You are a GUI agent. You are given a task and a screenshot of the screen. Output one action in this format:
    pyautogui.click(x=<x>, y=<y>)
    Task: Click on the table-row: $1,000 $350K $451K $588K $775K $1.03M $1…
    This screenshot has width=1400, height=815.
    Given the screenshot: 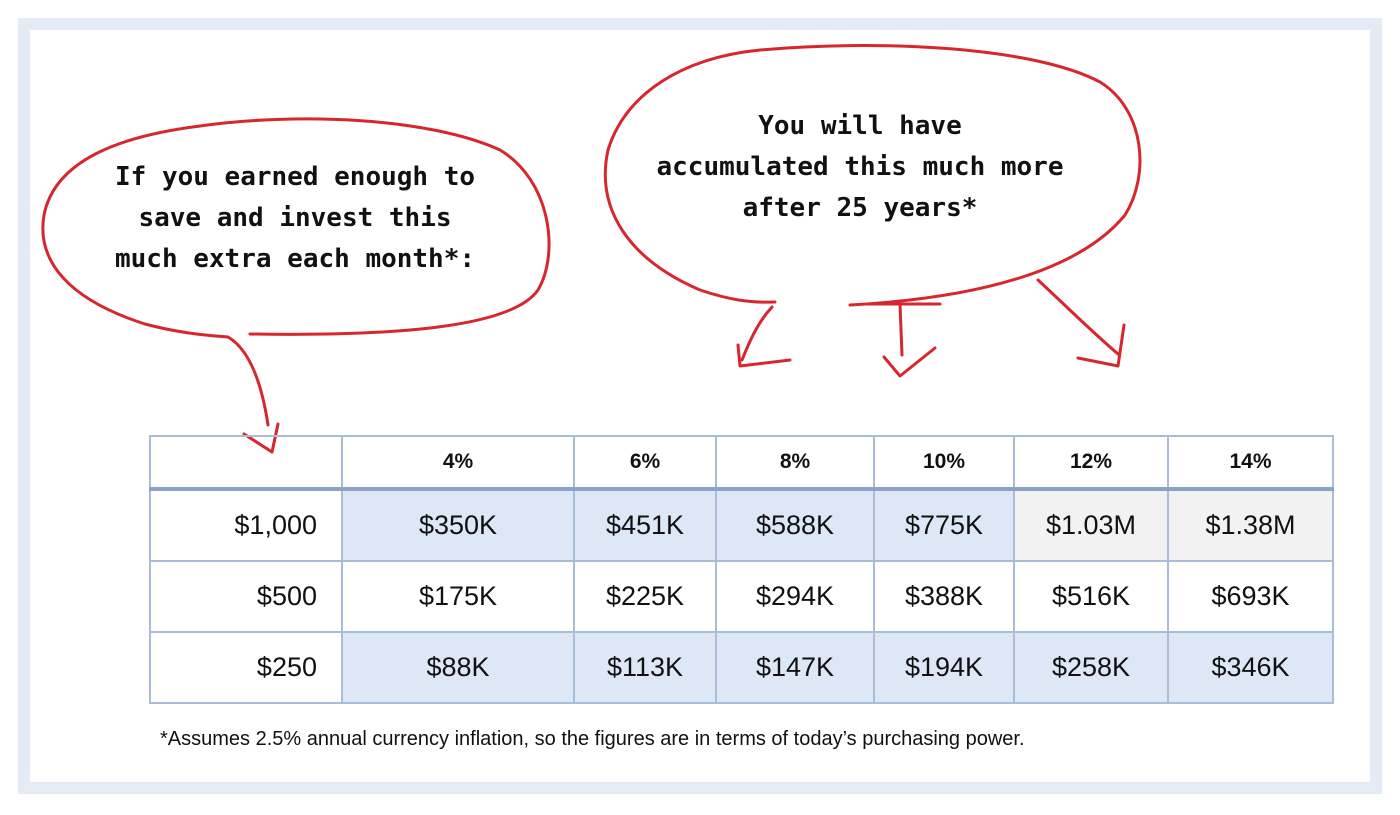 What is the action you would take?
    pyautogui.click(x=741, y=525)
    